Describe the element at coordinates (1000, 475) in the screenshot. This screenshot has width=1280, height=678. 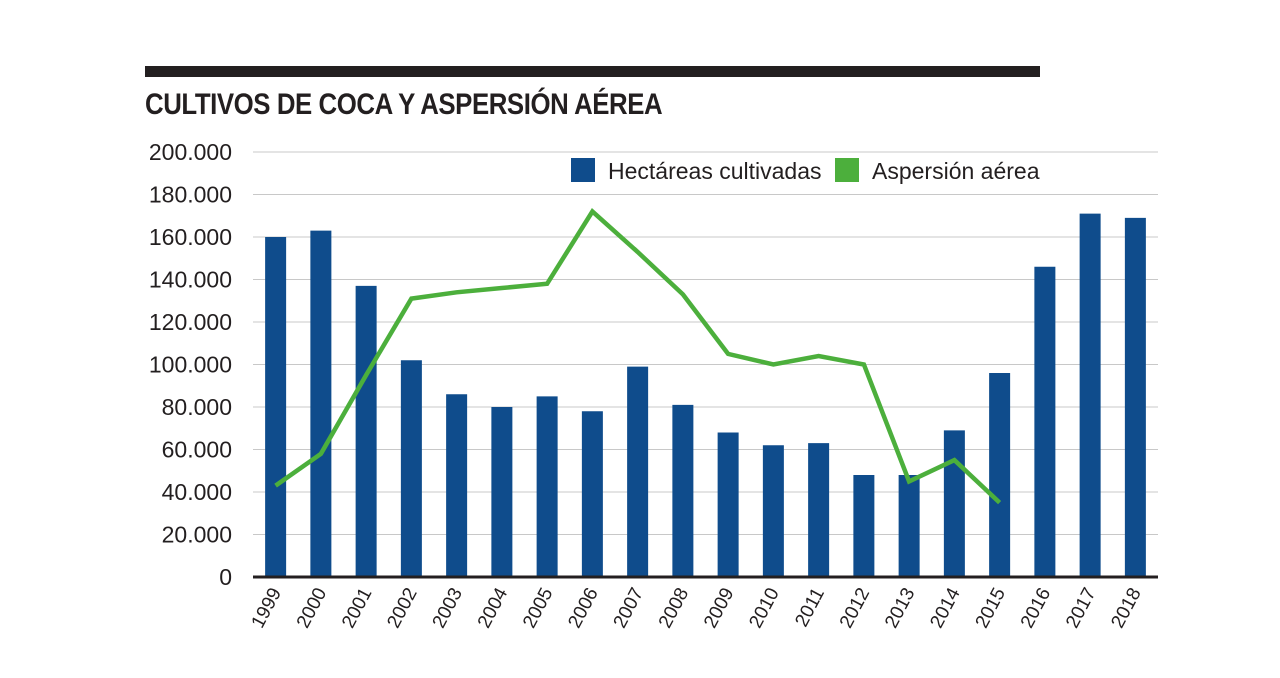
I see `bar-2015` at that location.